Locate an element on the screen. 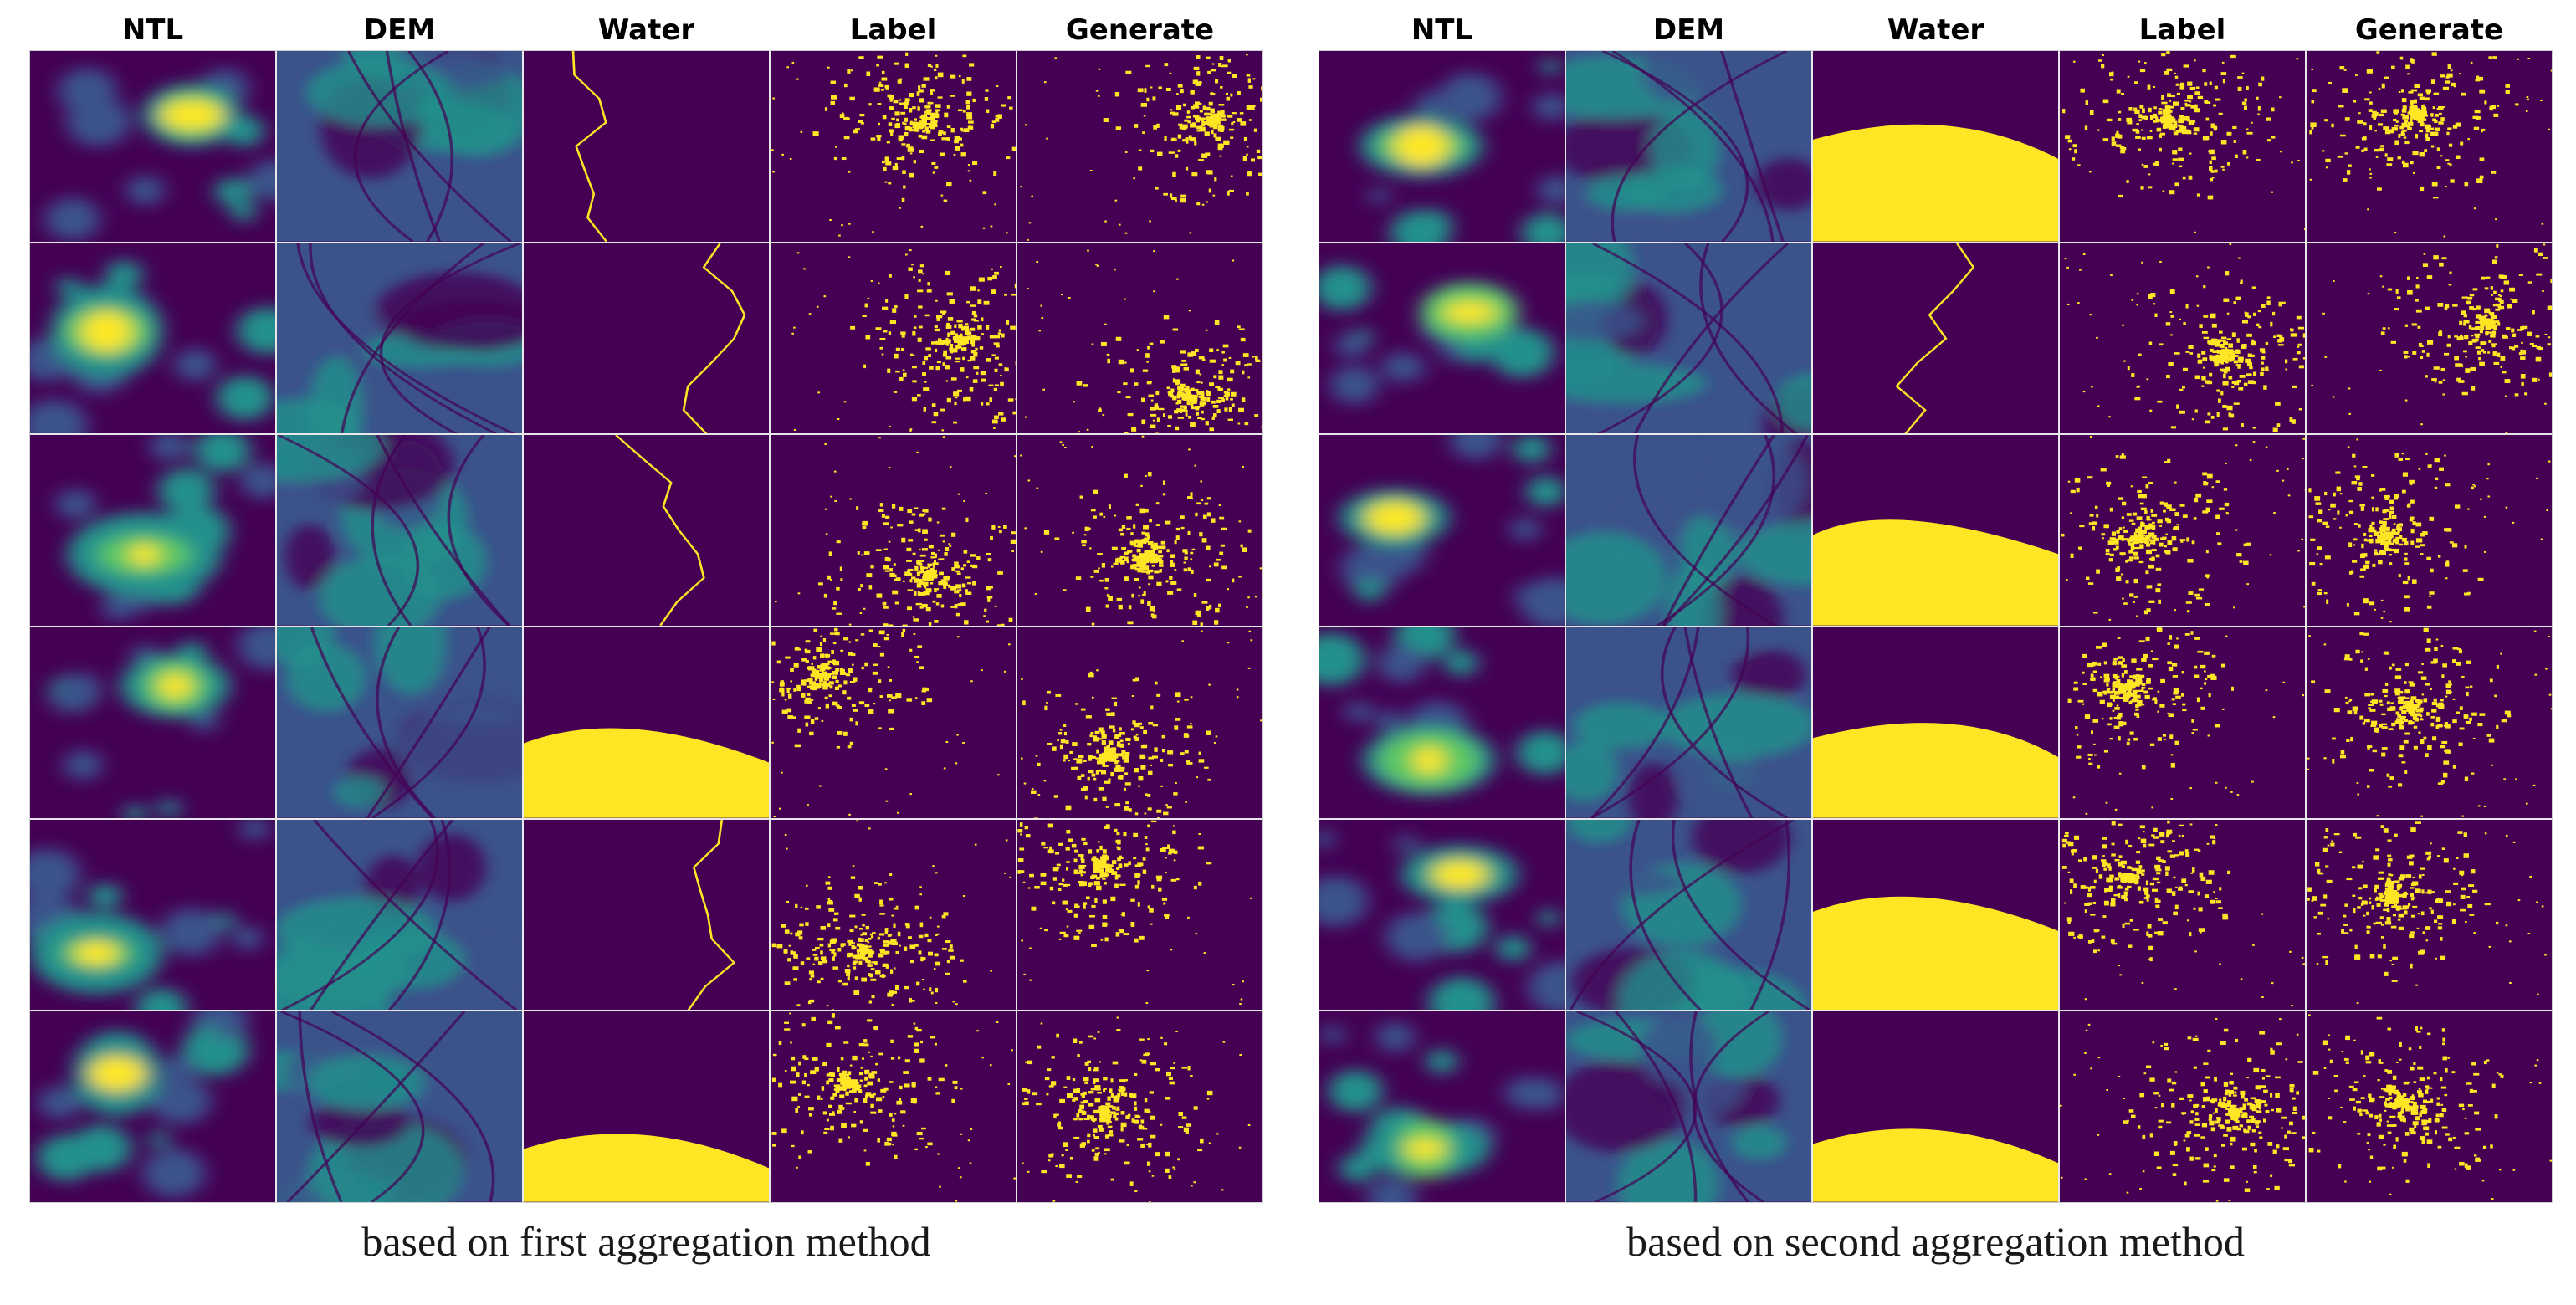 The width and height of the screenshot is (2576, 1305). column-header-ntl: NTL is located at coordinates (1442, 30).